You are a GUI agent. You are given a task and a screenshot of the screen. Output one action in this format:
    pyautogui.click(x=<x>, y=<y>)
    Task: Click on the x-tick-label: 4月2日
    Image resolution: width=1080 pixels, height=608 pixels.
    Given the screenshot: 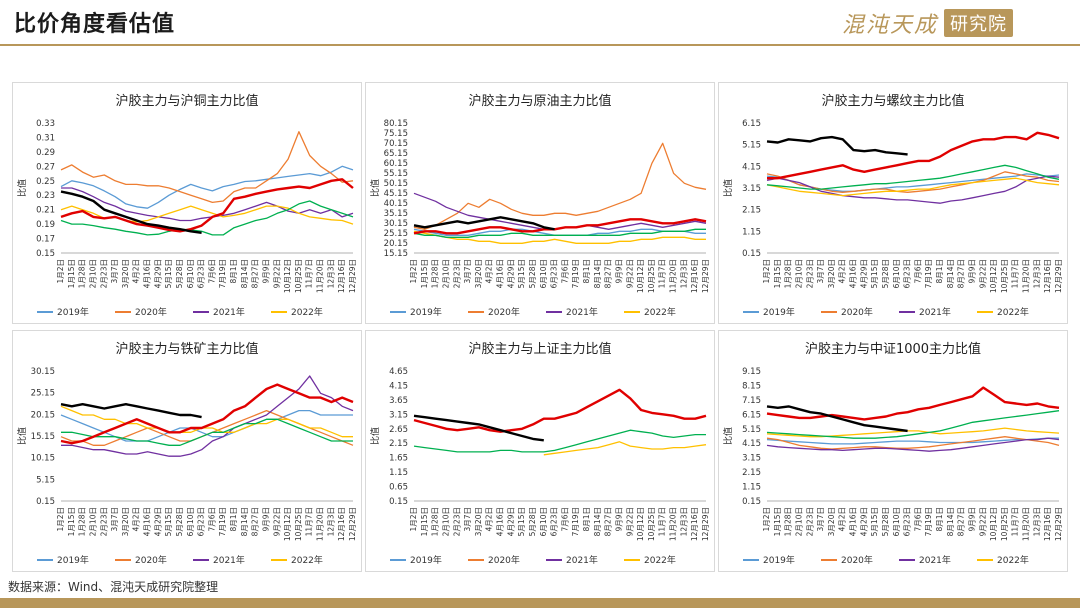 What is the action you would take?
    pyautogui.click(x=136, y=519)
    